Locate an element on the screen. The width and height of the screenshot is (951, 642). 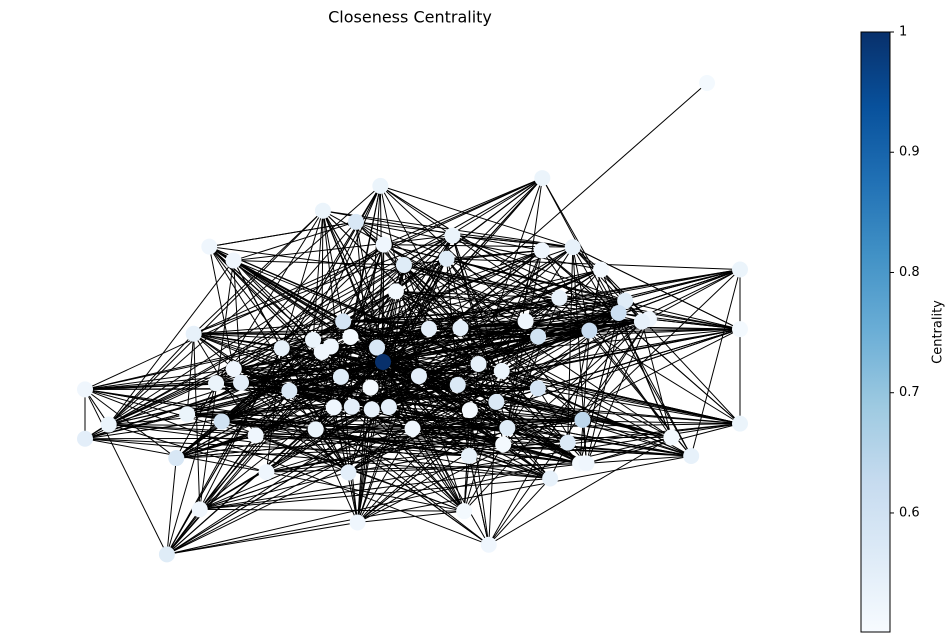
colorbar-tick-label: 1 is located at coordinates (903, 32).